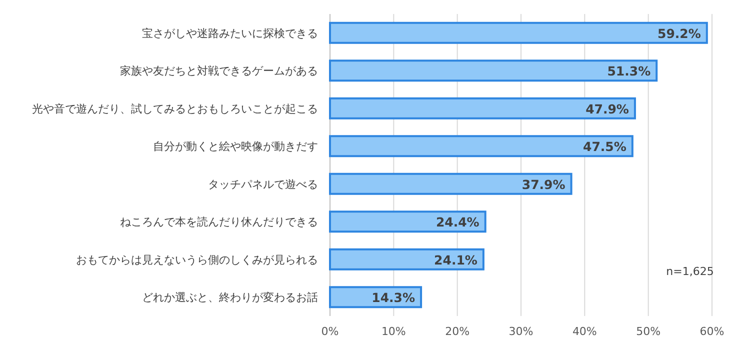 The image size is (740, 349). What do you see at coordinates (544, 184) in the screenshot?
I see `data-label: 37.9%` at bounding box center [544, 184].